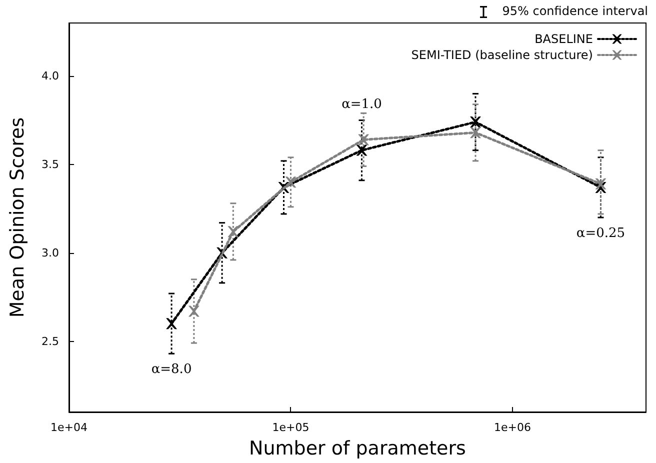  What do you see at coordinates (69, 427) in the screenshot?
I see `x-tick-label: 1e+04` at bounding box center [69, 427].